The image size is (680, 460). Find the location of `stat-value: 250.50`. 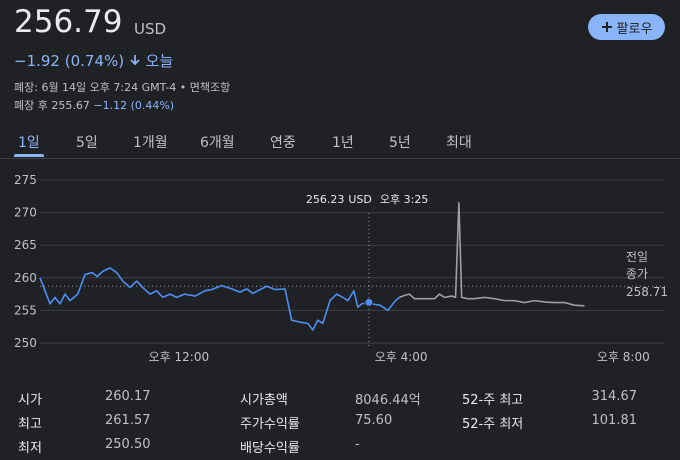

stat-value: 250.50 is located at coordinates (128, 444).